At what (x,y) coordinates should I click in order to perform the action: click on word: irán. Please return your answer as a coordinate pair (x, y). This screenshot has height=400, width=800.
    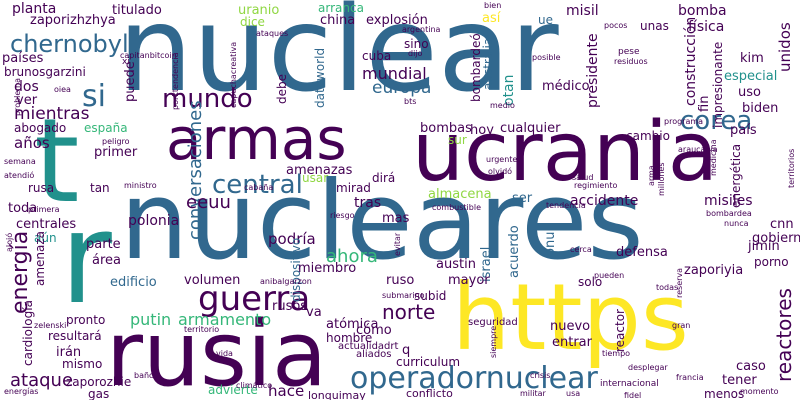
    Looking at the image, I should click on (69, 352).